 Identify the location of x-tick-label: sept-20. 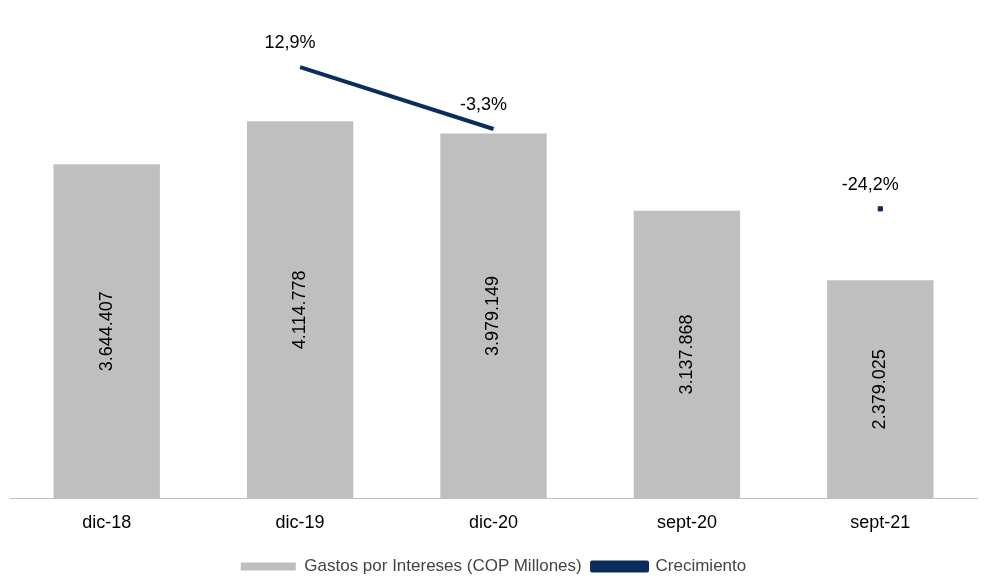
(686, 522).